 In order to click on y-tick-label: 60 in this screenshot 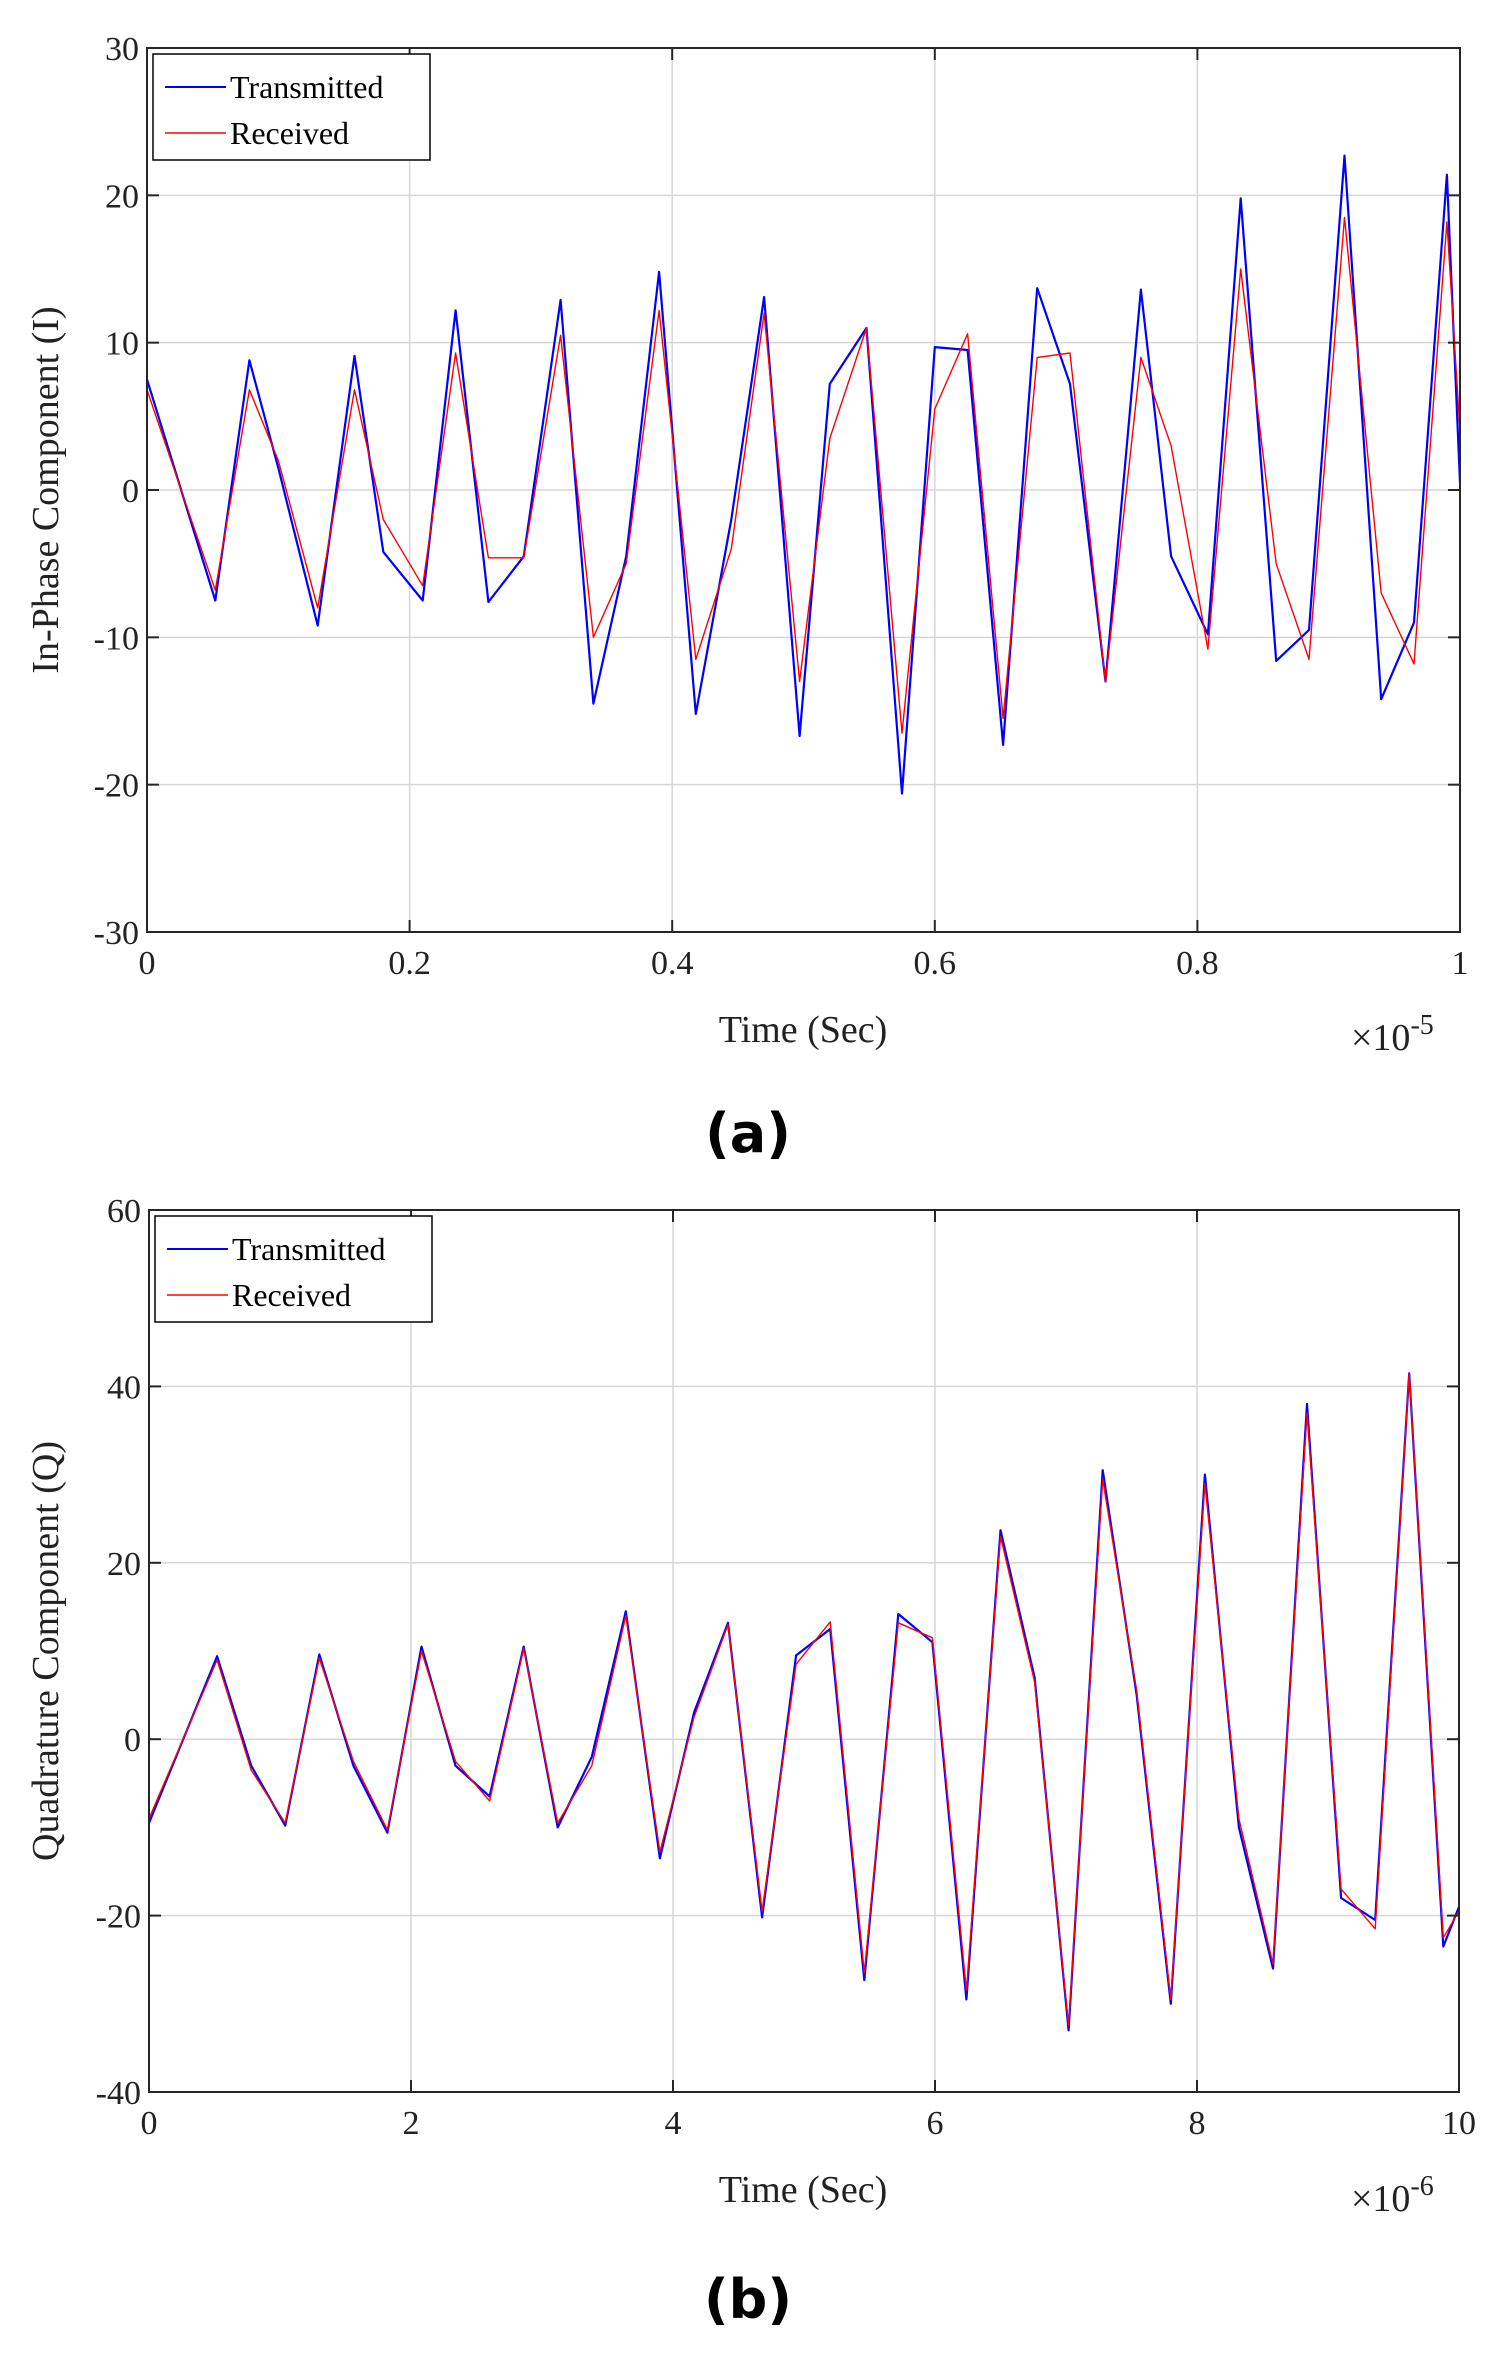, I will do `click(124, 1211)`.